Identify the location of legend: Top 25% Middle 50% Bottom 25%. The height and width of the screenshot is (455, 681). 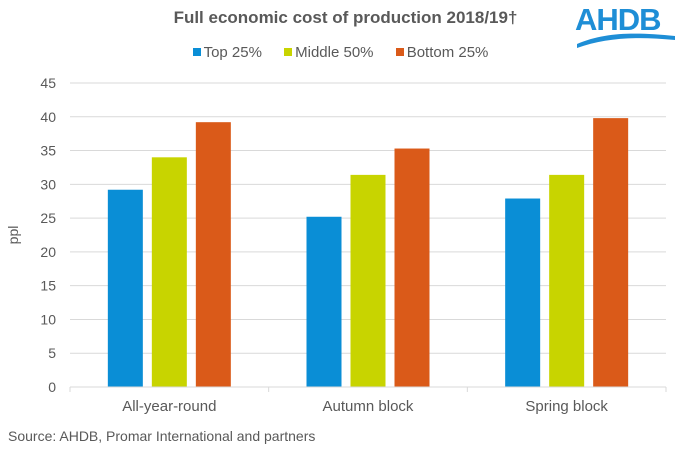
(340, 52).